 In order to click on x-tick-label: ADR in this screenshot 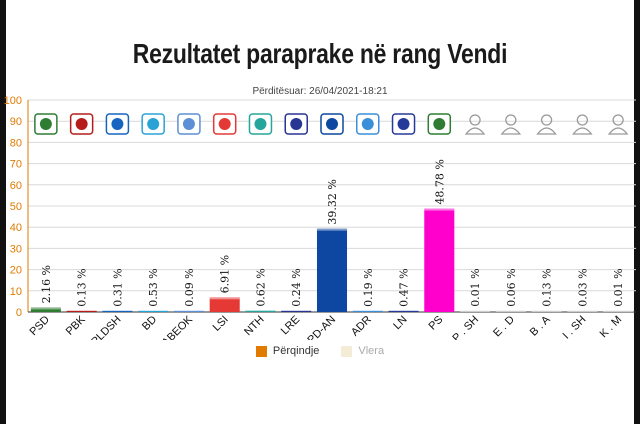, I will do `click(361, 326)`.